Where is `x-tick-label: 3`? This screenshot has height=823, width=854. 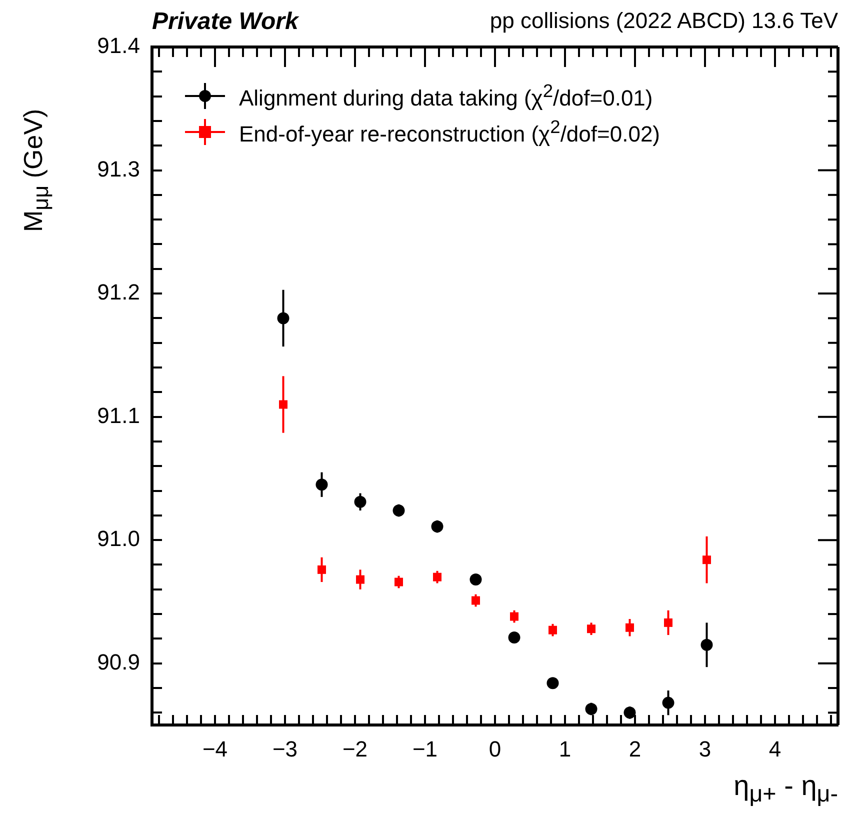
x-tick-label: 3 is located at coordinates (705, 749).